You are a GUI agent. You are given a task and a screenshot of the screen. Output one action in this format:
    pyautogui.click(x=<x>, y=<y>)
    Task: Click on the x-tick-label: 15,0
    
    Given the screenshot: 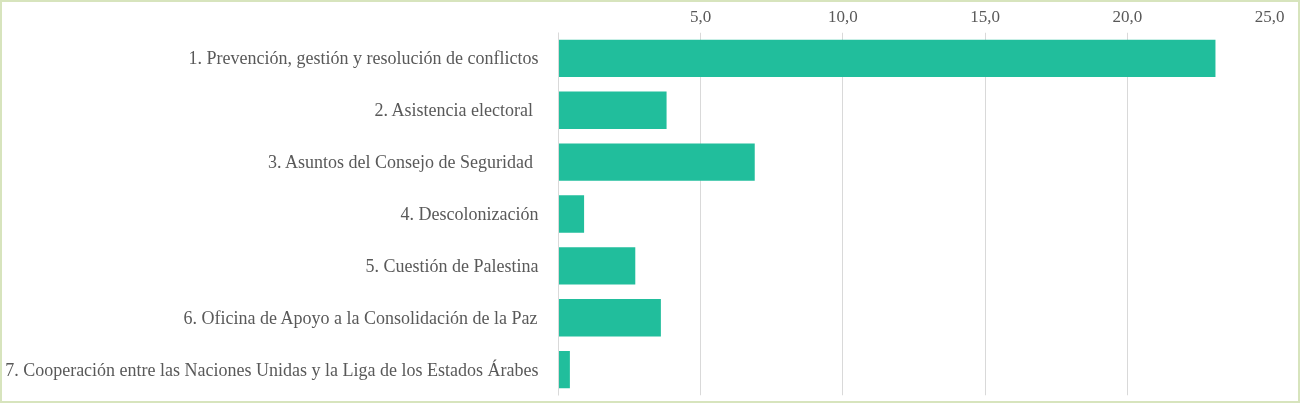 What is the action you would take?
    pyautogui.click(x=985, y=16)
    